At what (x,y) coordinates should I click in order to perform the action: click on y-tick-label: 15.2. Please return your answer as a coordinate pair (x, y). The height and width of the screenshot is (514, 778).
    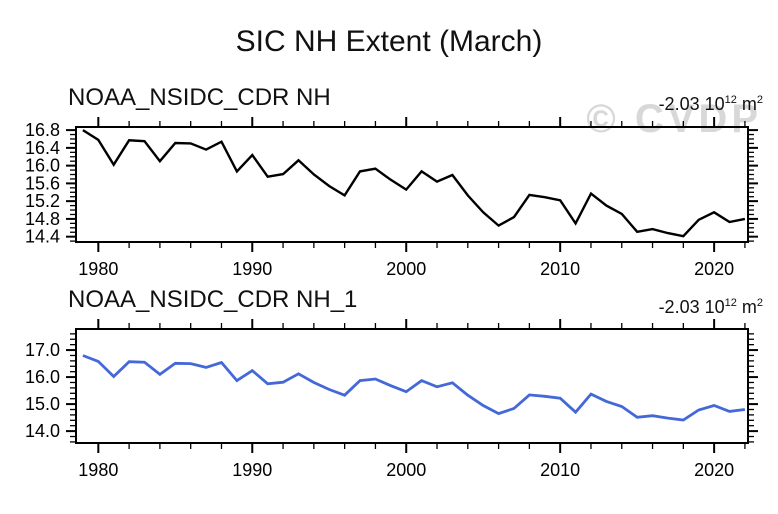
    Looking at the image, I should click on (42, 201).